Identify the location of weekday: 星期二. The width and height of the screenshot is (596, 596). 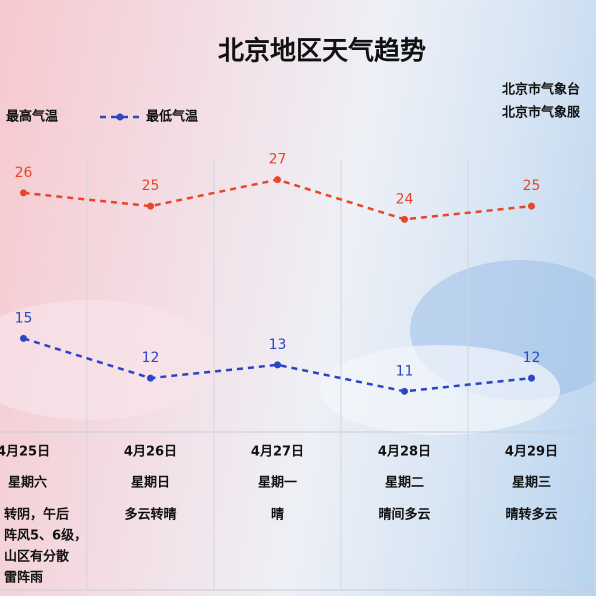
(404, 483).